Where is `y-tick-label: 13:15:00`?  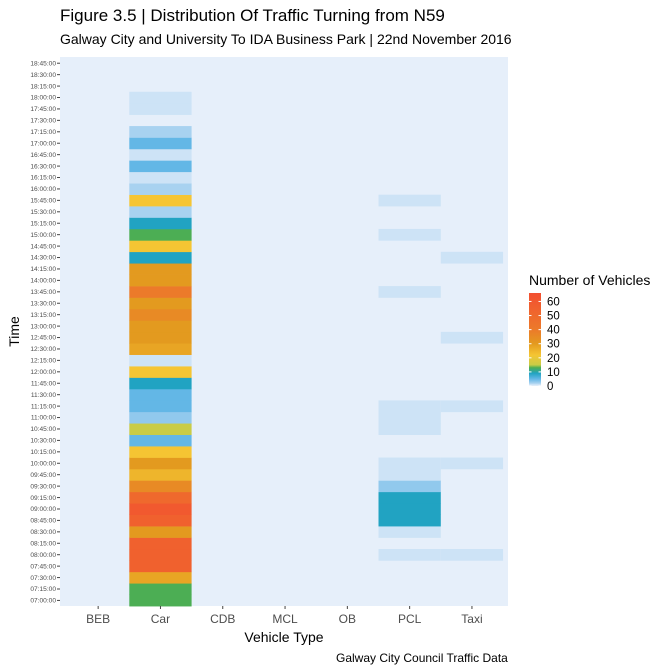 y-tick-label: 13:15:00 is located at coordinates (43, 315).